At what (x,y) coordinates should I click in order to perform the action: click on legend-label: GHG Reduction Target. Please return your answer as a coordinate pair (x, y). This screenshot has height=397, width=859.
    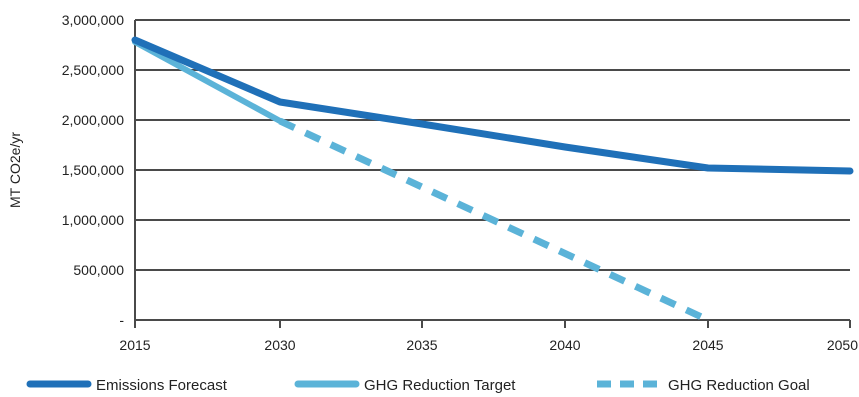
    Looking at the image, I should click on (440, 385).